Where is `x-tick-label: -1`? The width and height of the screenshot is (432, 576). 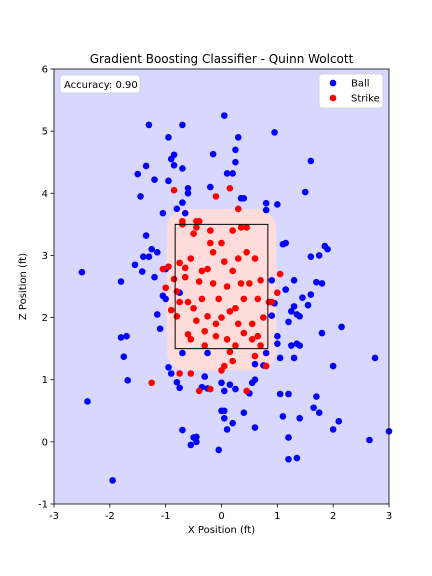 x-tick-label: -1 is located at coordinates (166, 516).